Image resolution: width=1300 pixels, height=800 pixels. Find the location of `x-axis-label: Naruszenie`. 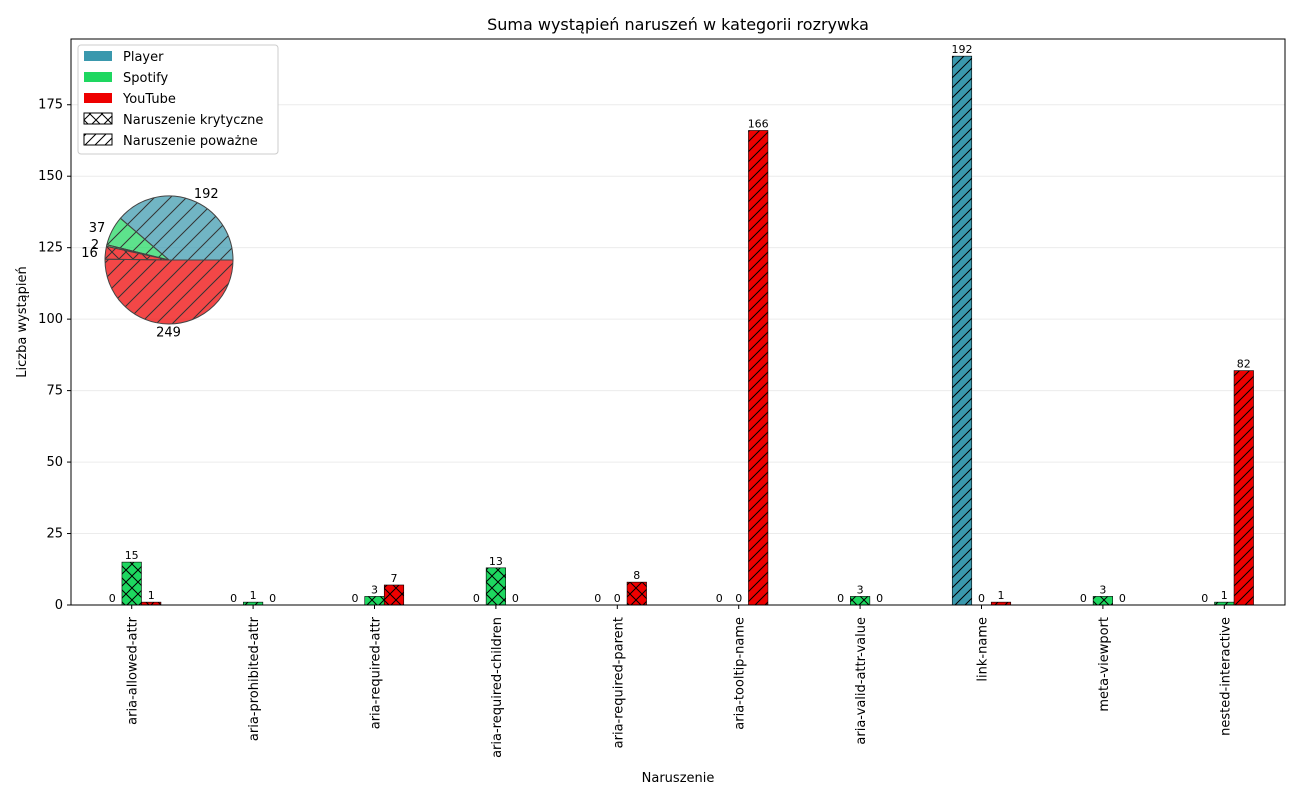

x-axis-label: Naruszenie is located at coordinates (678, 778).